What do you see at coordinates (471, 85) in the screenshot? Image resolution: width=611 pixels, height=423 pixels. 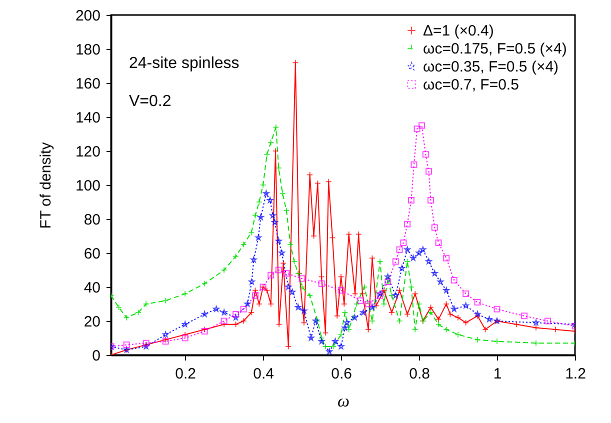 I see `legend-label: ωc=0.7, F=0.5` at bounding box center [471, 85].